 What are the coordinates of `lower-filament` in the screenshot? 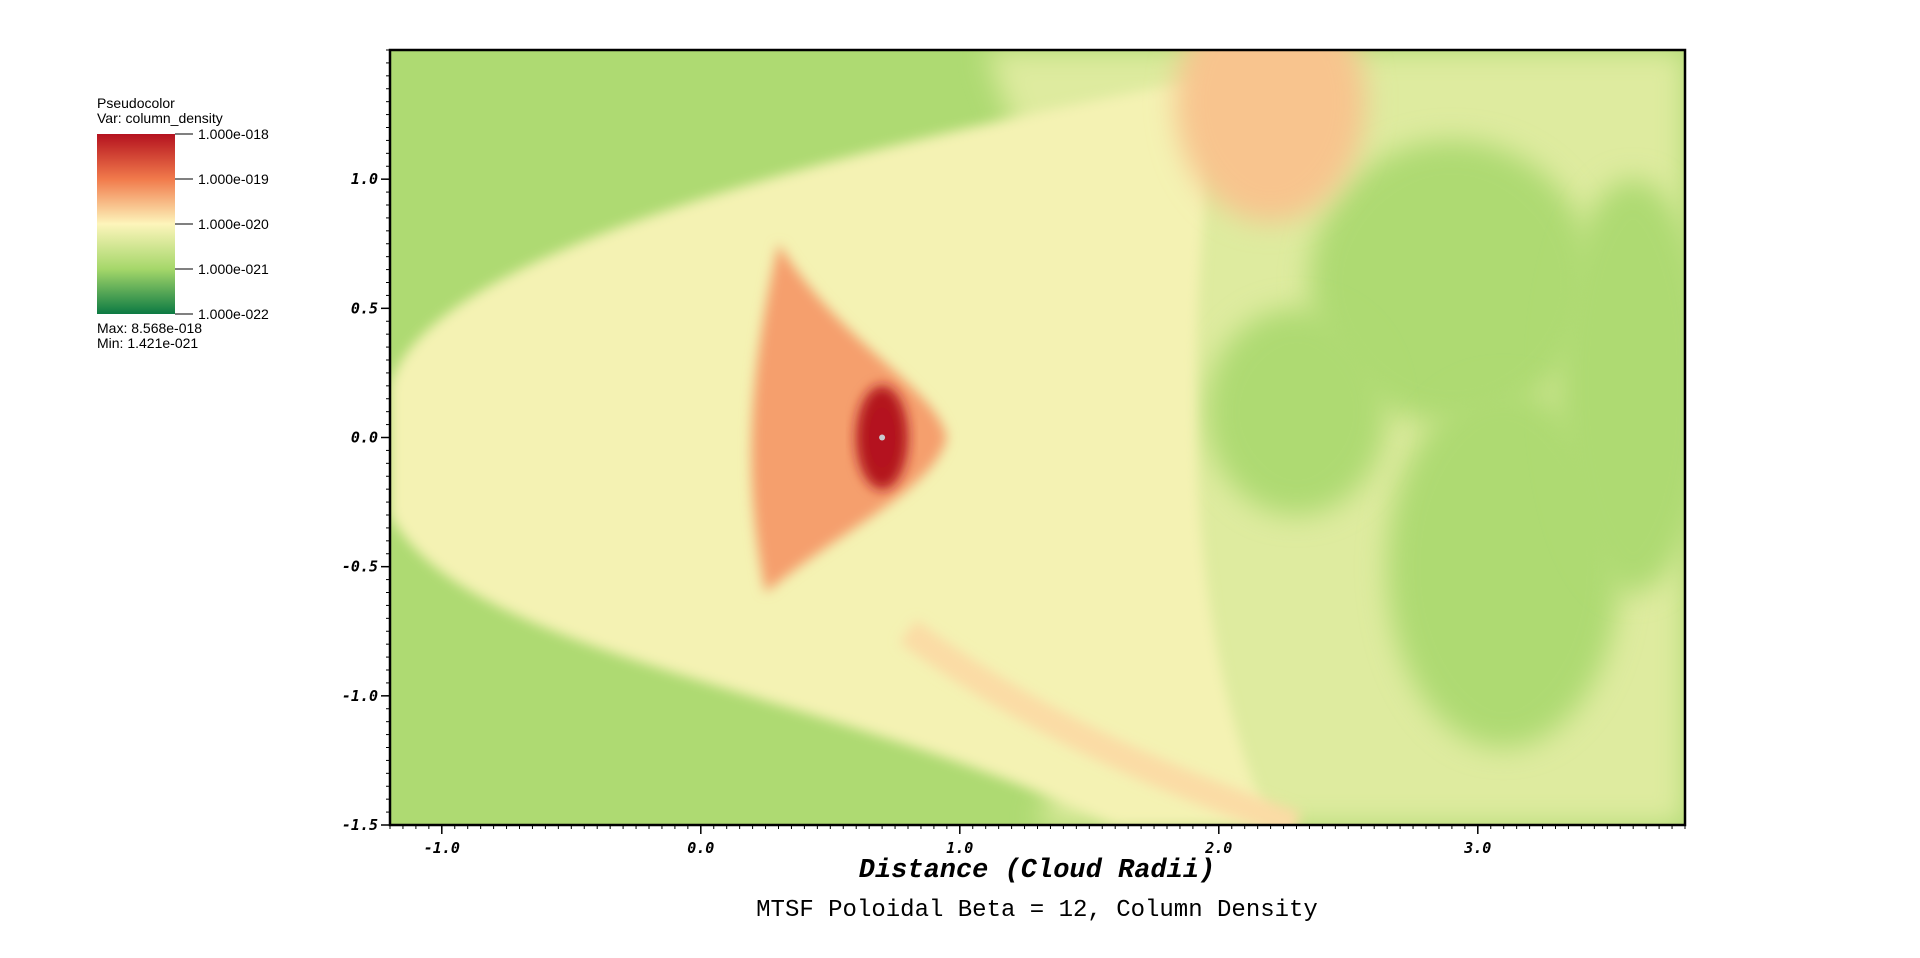 It's located at (1100, 722).